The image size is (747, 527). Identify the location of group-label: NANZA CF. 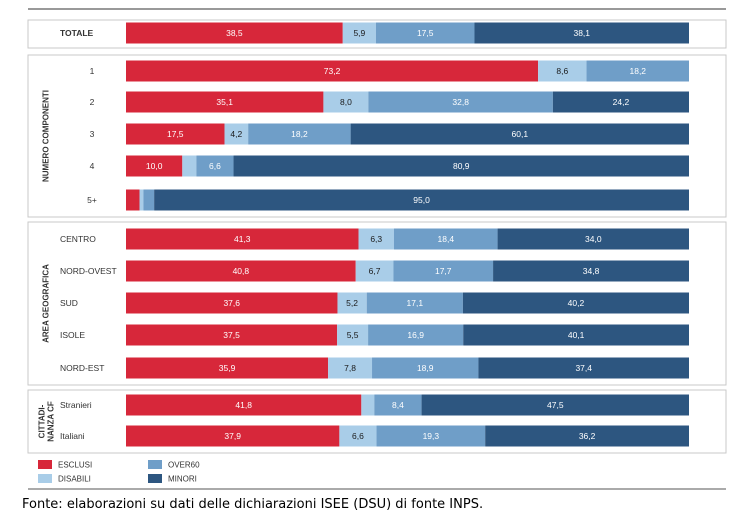
(51, 421).